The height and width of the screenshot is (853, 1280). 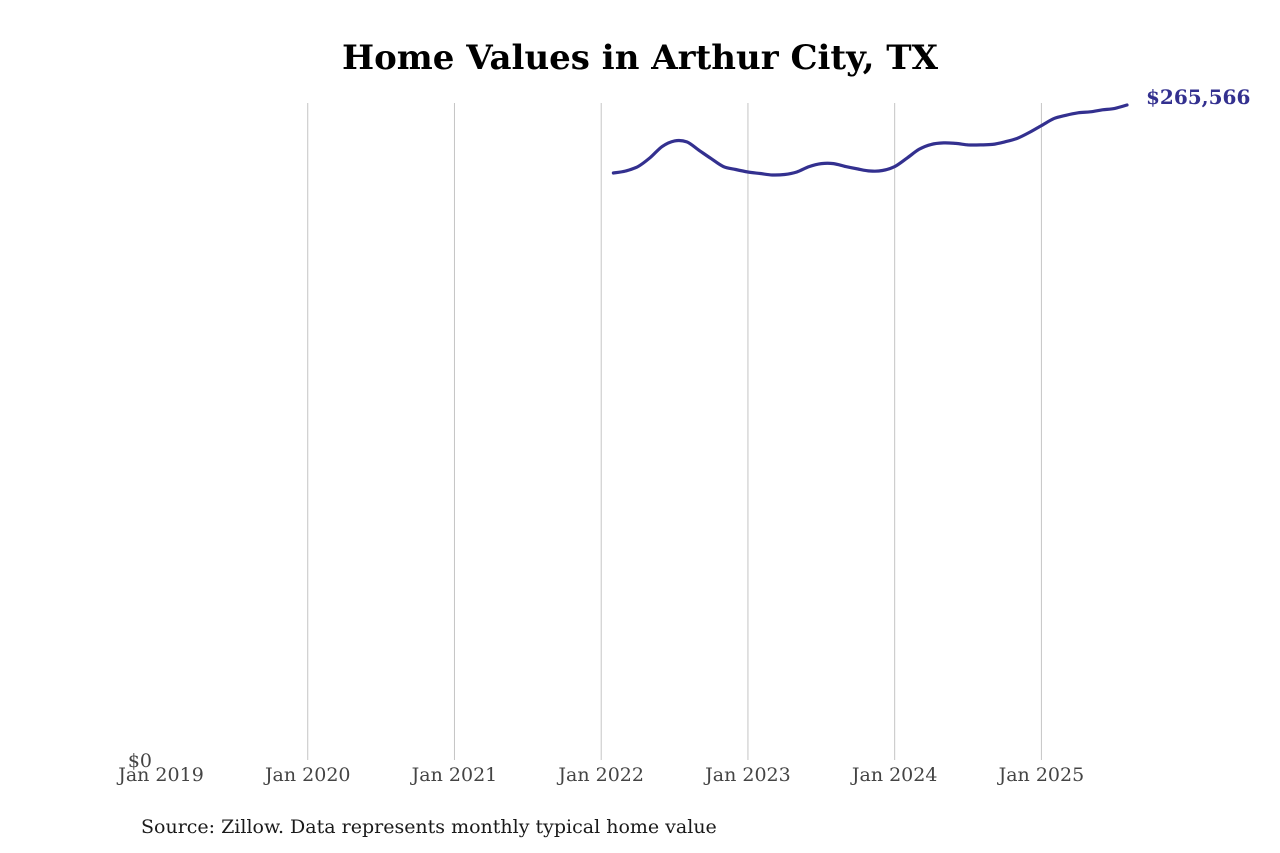 What do you see at coordinates (454, 775) in the screenshot?
I see `x-tick-label: Jan 2021` at bounding box center [454, 775].